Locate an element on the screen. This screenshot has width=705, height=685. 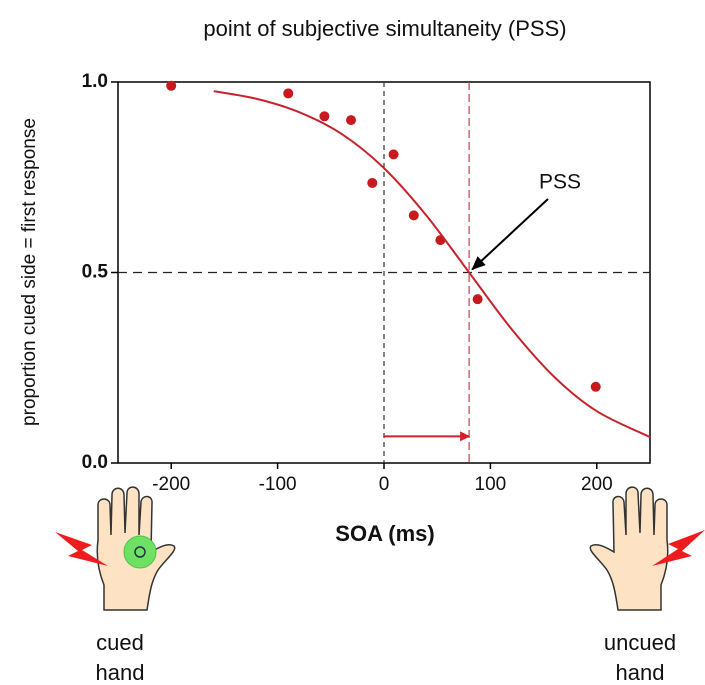
x-tick-label: 200 is located at coordinates (597, 484).